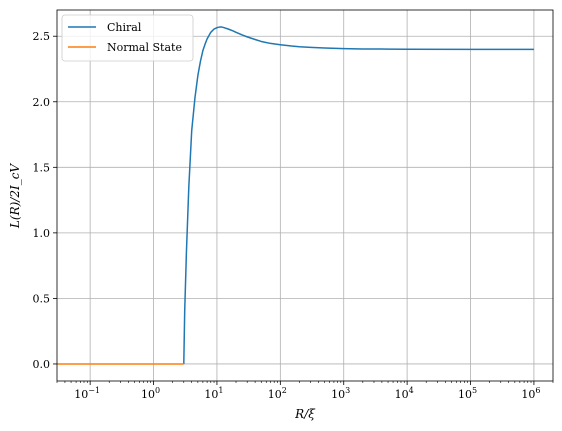 This screenshot has width=562, height=431. What do you see at coordinates (45, 200) in the screenshot?
I see `y-axis-ticks: 0.0 0.5 1.0 1.5 2.0 2.5` at bounding box center [45, 200].